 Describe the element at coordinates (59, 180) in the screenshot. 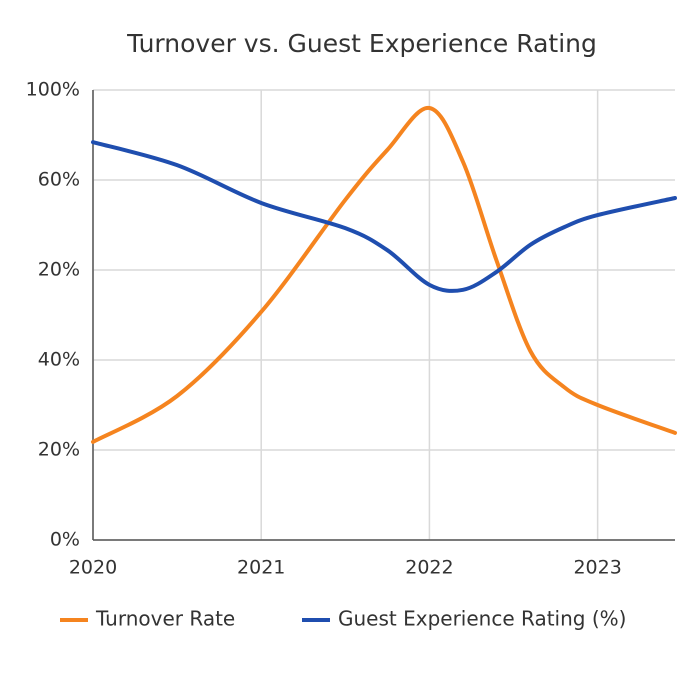

I see `y-tick-label: 60%` at that location.